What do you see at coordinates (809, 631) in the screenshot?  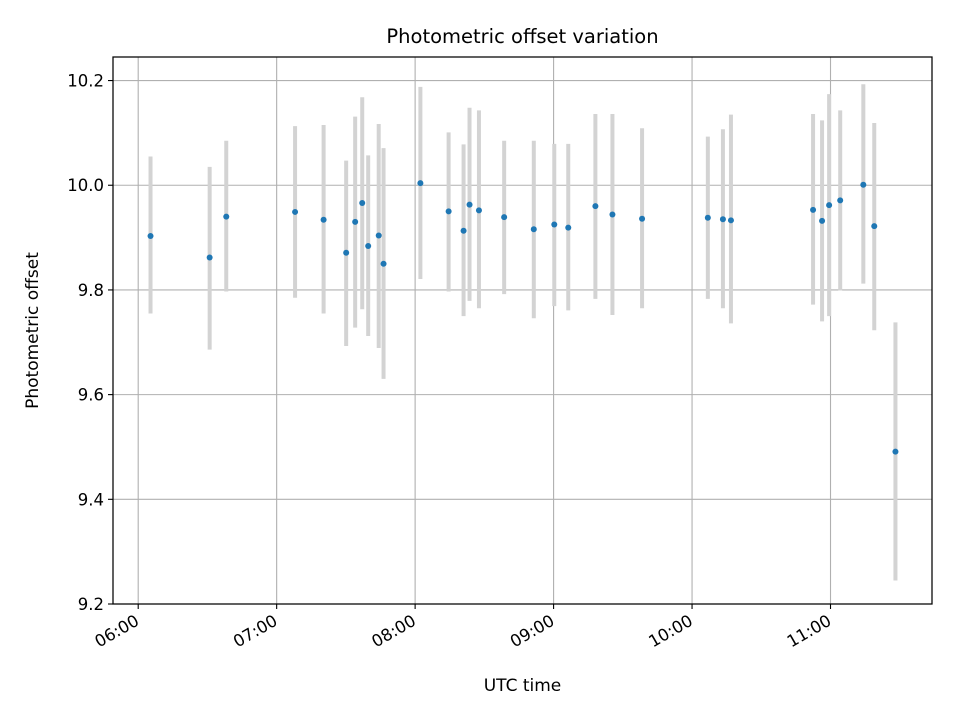 I see `x-tick-label: 11:00` at bounding box center [809, 631].